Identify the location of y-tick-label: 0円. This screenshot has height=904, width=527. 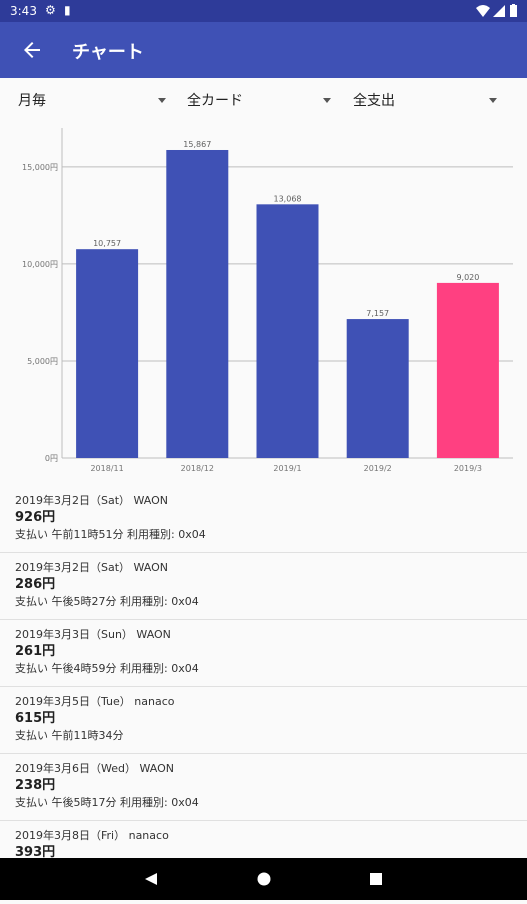
(51, 458).